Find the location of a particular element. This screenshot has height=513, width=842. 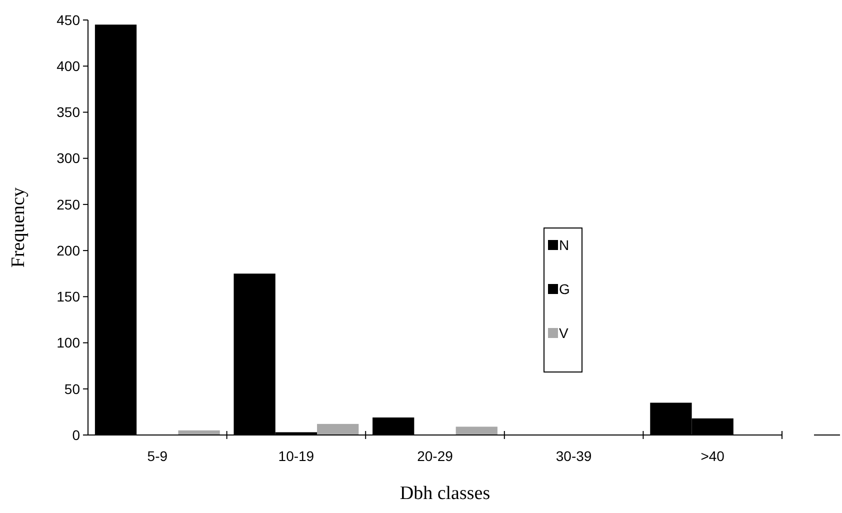

y-tick-label: 450 is located at coordinates (68, 20).